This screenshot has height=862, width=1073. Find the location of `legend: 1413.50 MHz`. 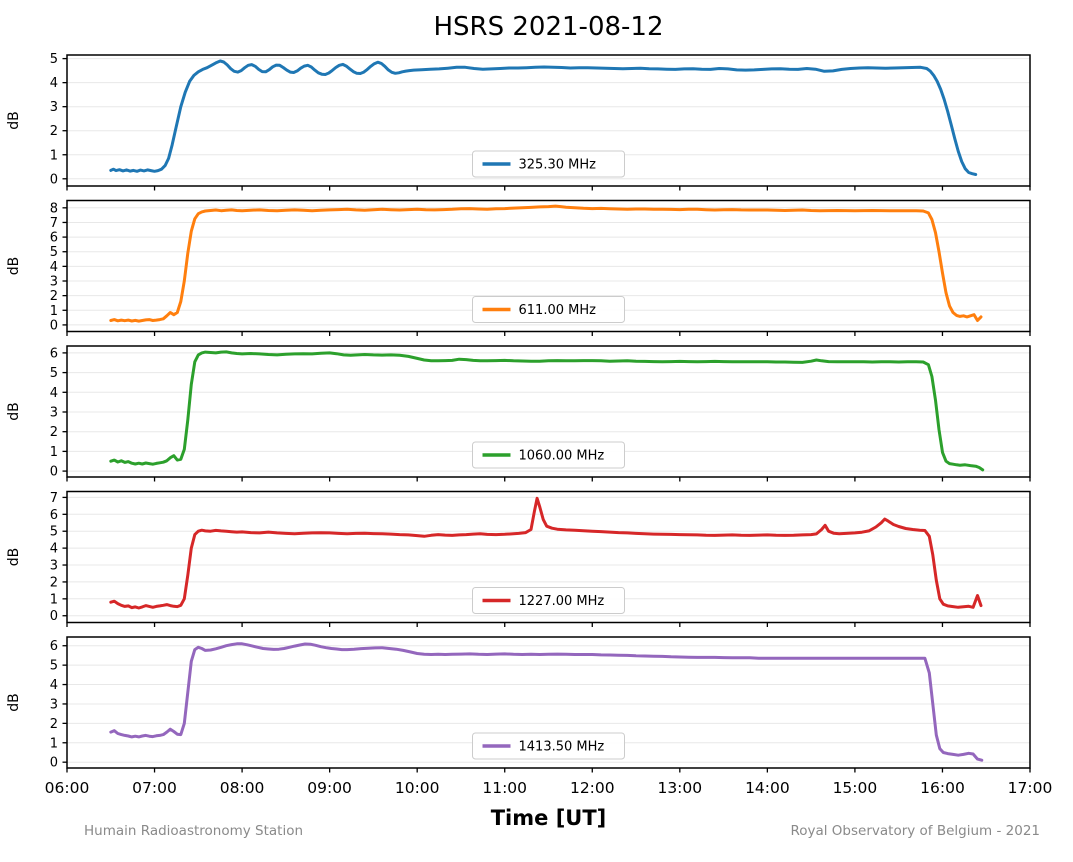

legend: 1413.50 MHz is located at coordinates (548, 746).